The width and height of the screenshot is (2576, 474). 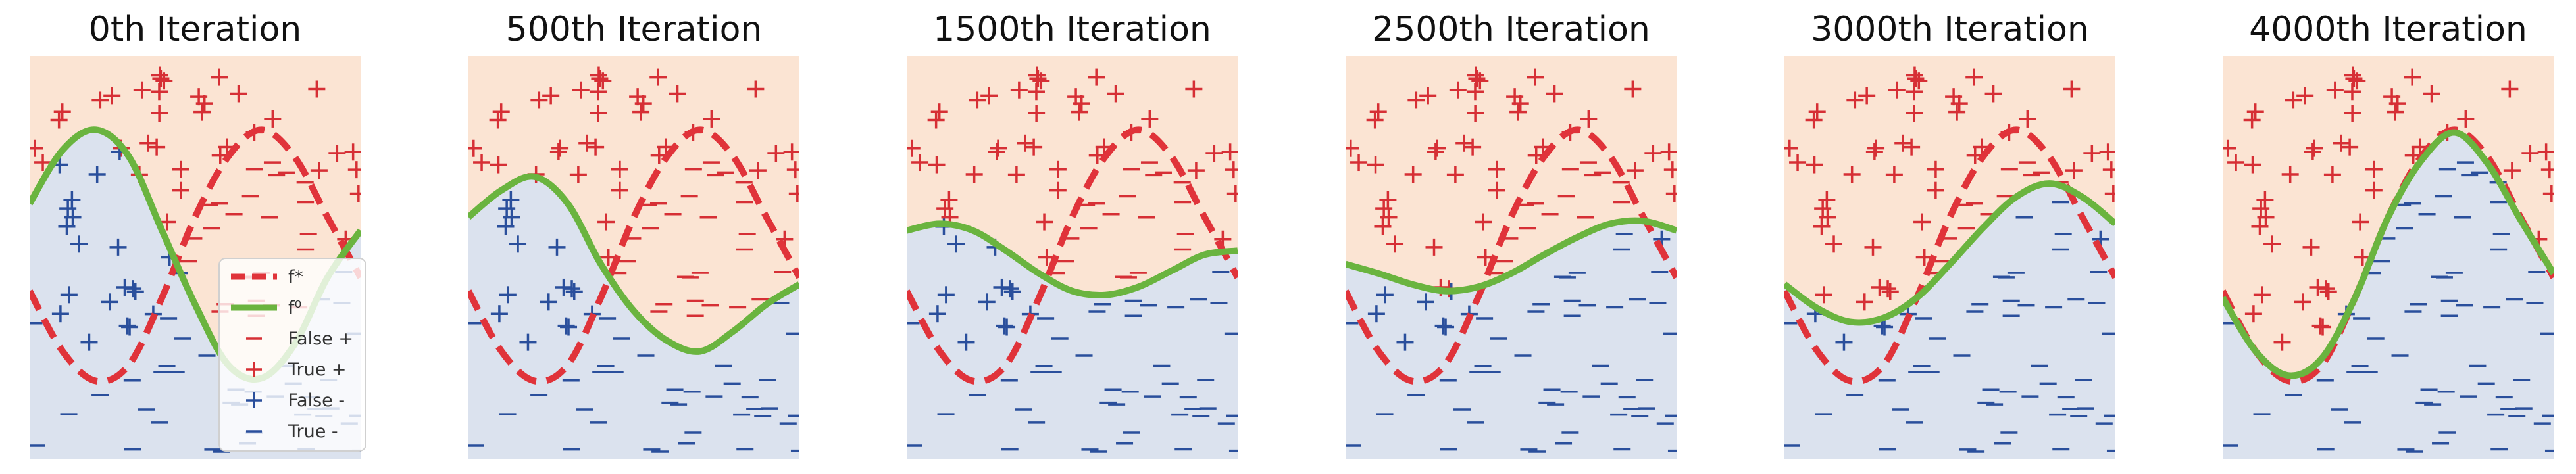 I want to click on legend-label: True -, so click(x=313, y=431).